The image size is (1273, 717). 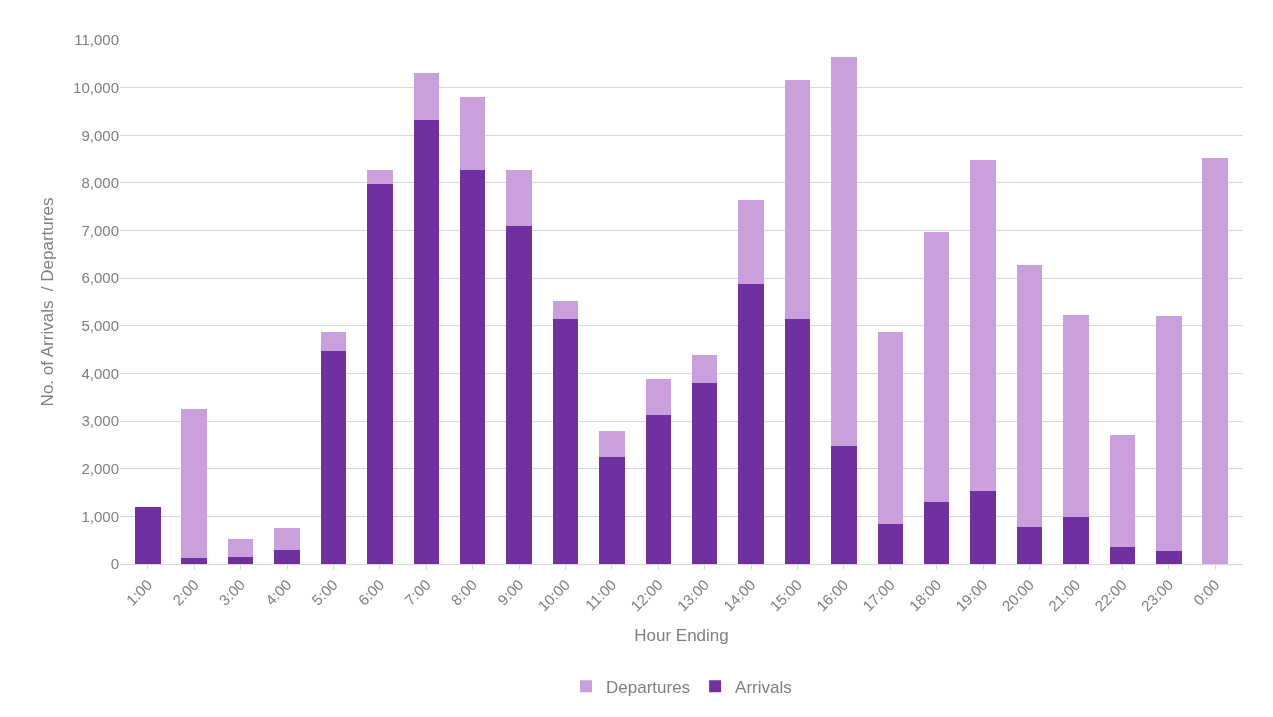 I want to click on y-tick-label: 6,000, so click(x=100, y=278).